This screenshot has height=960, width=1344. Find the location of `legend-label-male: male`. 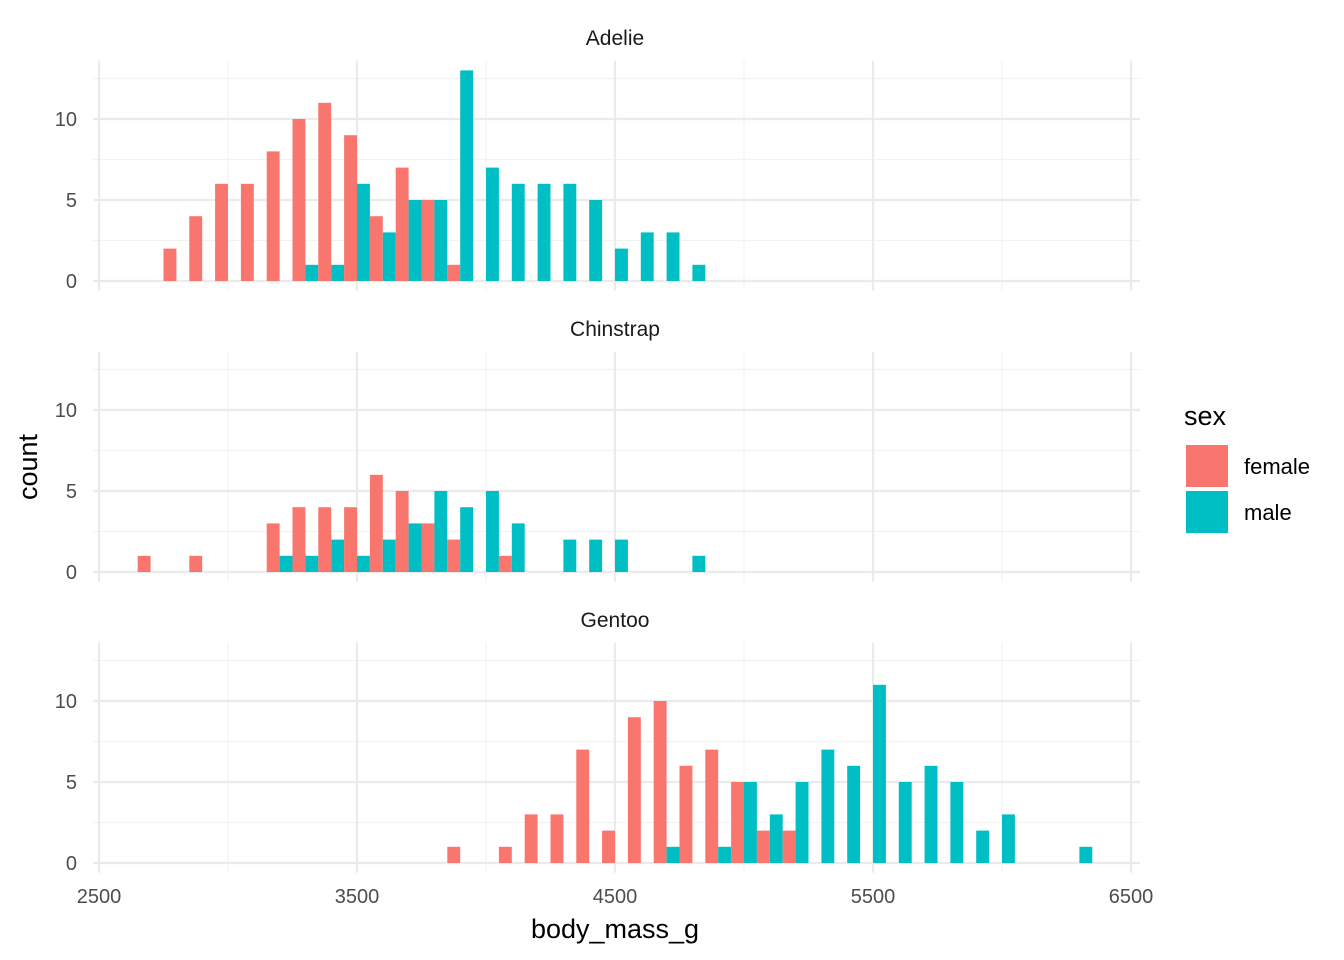

legend-label-male: male is located at coordinates (1268, 512).